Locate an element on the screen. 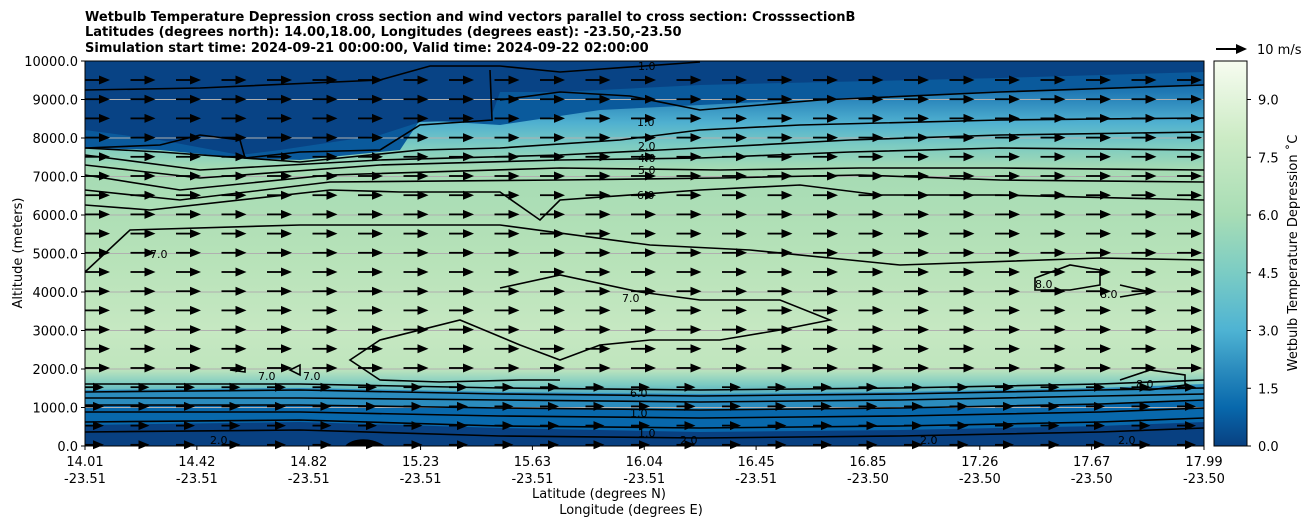  x-tick-label-lon: -23.50 is located at coordinates (1204, 479).